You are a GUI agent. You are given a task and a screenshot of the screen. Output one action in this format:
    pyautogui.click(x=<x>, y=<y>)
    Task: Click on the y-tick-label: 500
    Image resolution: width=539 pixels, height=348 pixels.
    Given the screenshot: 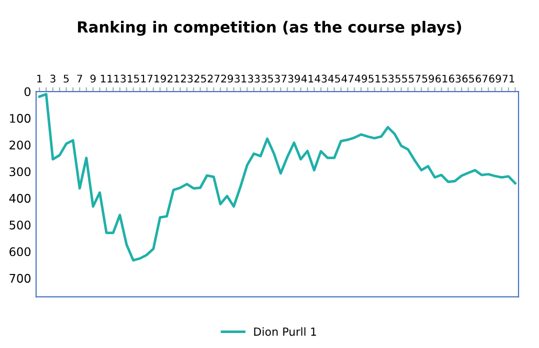 What is the action you would take?
    pyautogui.click(x=20, y=225)
    